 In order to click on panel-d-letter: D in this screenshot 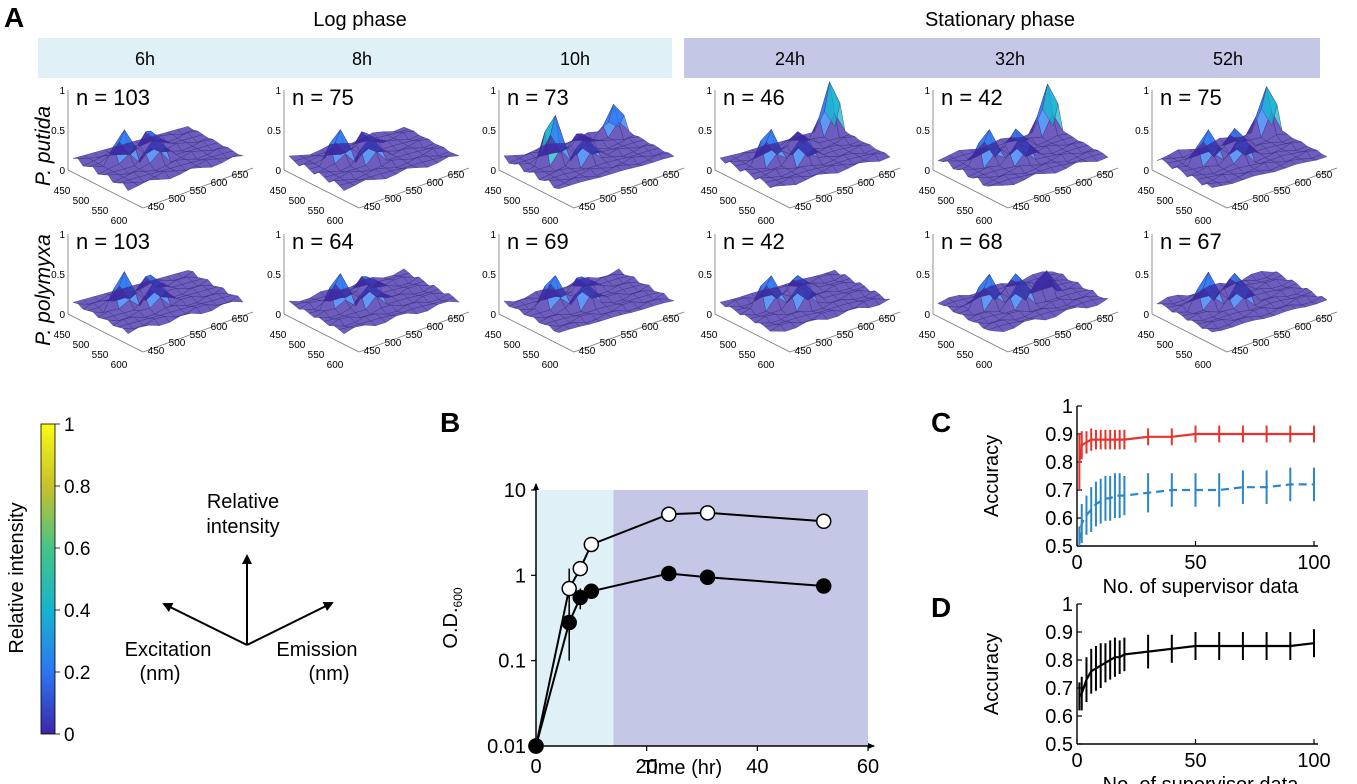, I will do `click(941, 607)`.